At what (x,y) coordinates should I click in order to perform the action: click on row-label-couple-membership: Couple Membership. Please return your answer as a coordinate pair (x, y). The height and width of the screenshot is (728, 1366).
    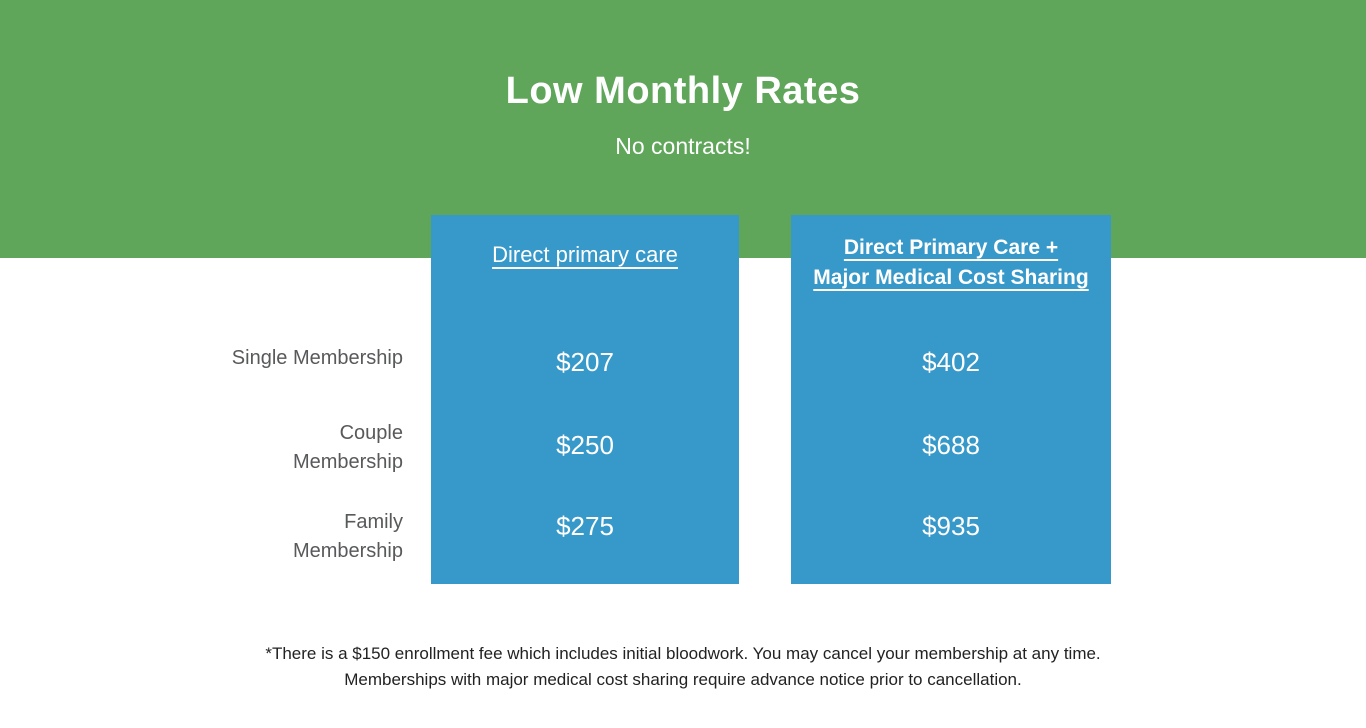
    Looking at the image, I should click on (347, 447).